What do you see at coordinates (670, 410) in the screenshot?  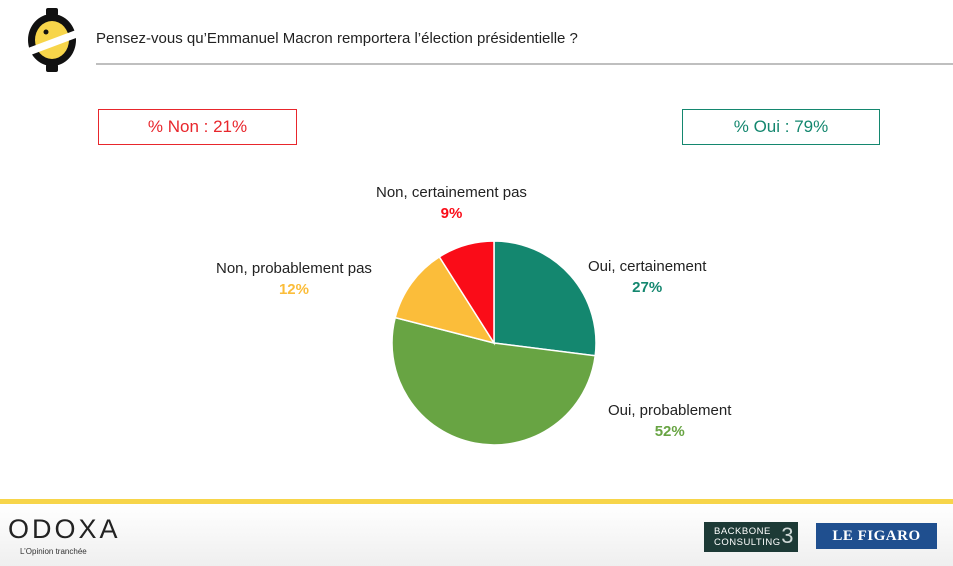 I see `label-oui-probablement-text: Oui, probablement` at bounding box center [670, 410].